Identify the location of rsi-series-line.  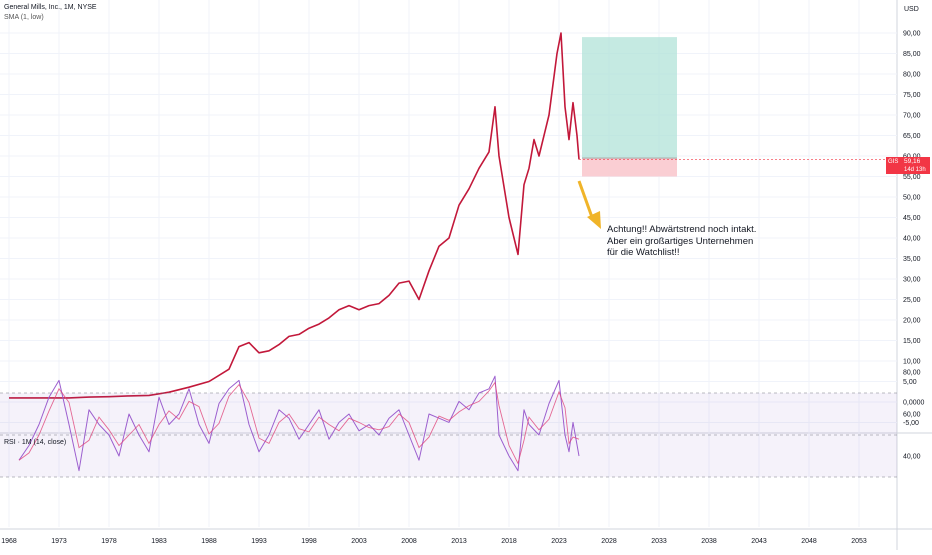
(299, 423).